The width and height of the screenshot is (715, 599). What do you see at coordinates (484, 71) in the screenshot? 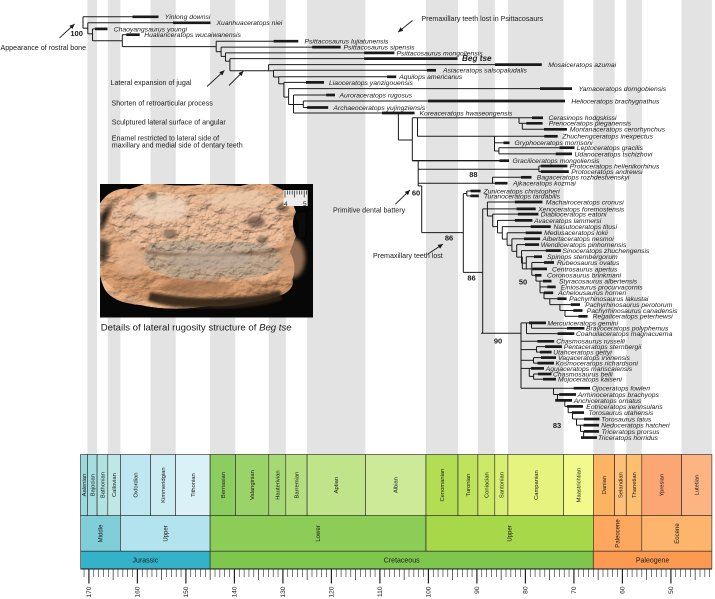
I see `svg-text: Asiaceratops salsopaludalis` at bounding box center [484, 71].